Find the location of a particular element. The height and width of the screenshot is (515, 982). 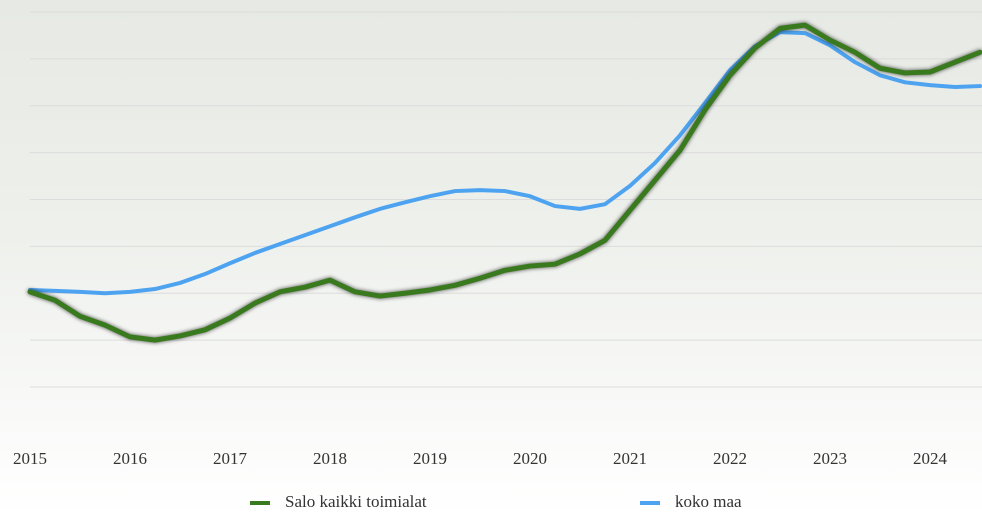

x-tick-label: 2015 is located at coordinates (30, 458).